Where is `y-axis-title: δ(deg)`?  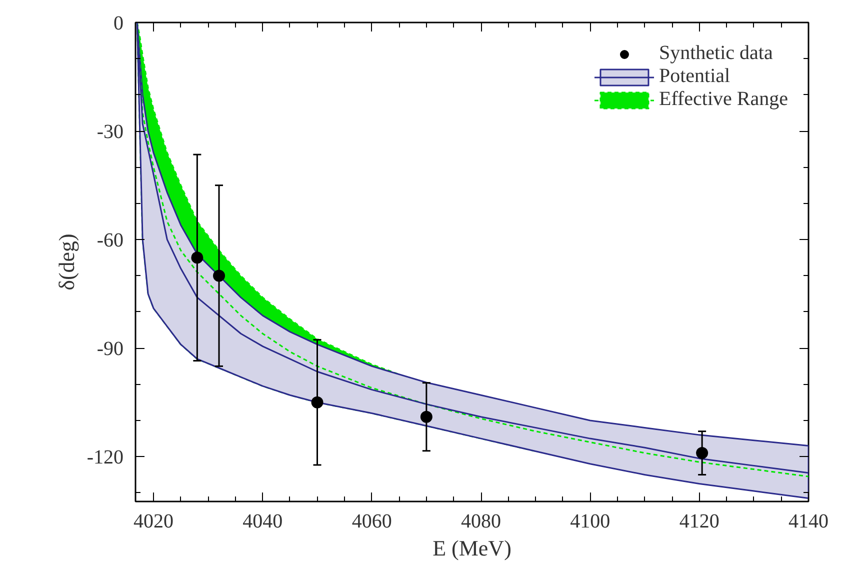 y-axis-title: δ(deg) is located at coordinates (66, 262).